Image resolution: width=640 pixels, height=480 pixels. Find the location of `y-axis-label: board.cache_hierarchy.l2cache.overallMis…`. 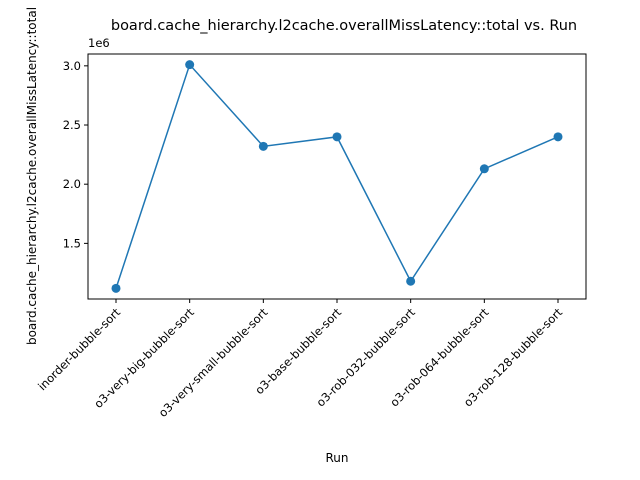

y-axis-label: board.cache_hierarchy.l2cache.overallMis… is located at coordinates (32, 176).